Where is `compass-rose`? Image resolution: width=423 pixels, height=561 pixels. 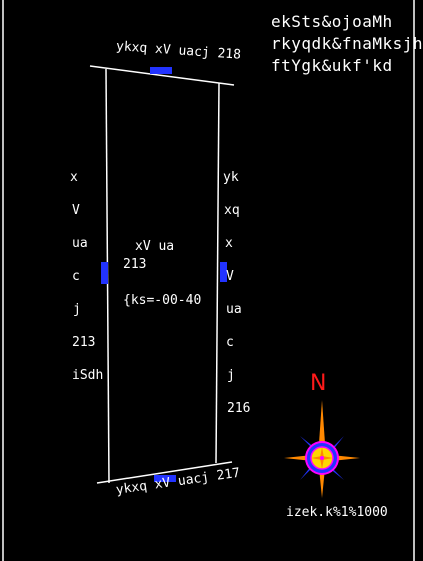
compass-rose is located at coordinates (322, 449).